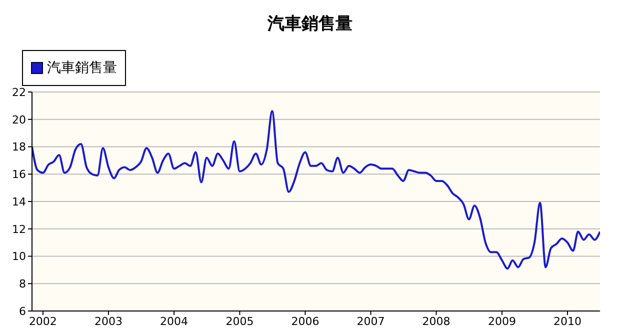  What do you see at coordinates (174, 321) in the screenshot?
I see `x-tick-label: 2004` at bounding box center [174, 321].